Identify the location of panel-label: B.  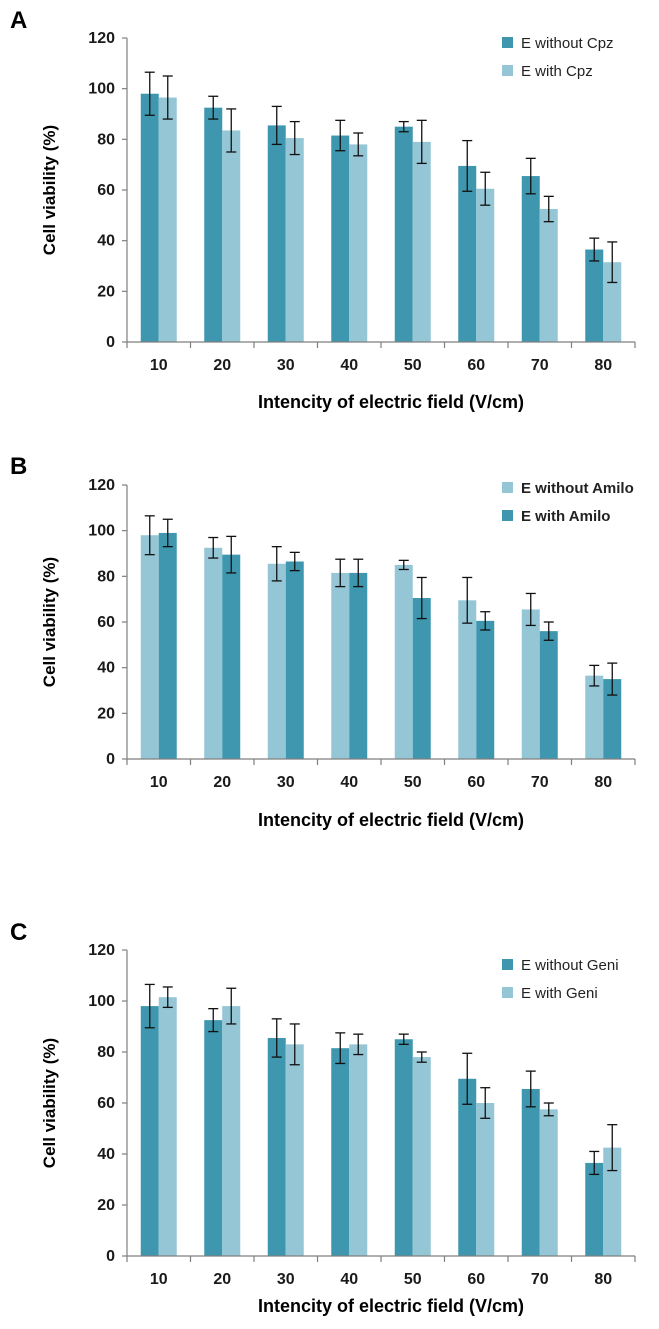
(18, 466).